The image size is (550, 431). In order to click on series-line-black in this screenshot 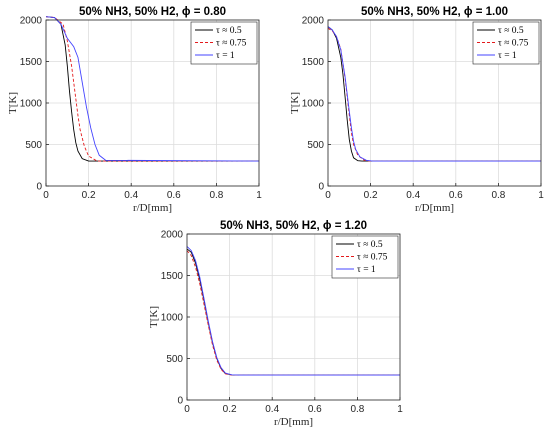, I will do `click(434, 94)`.